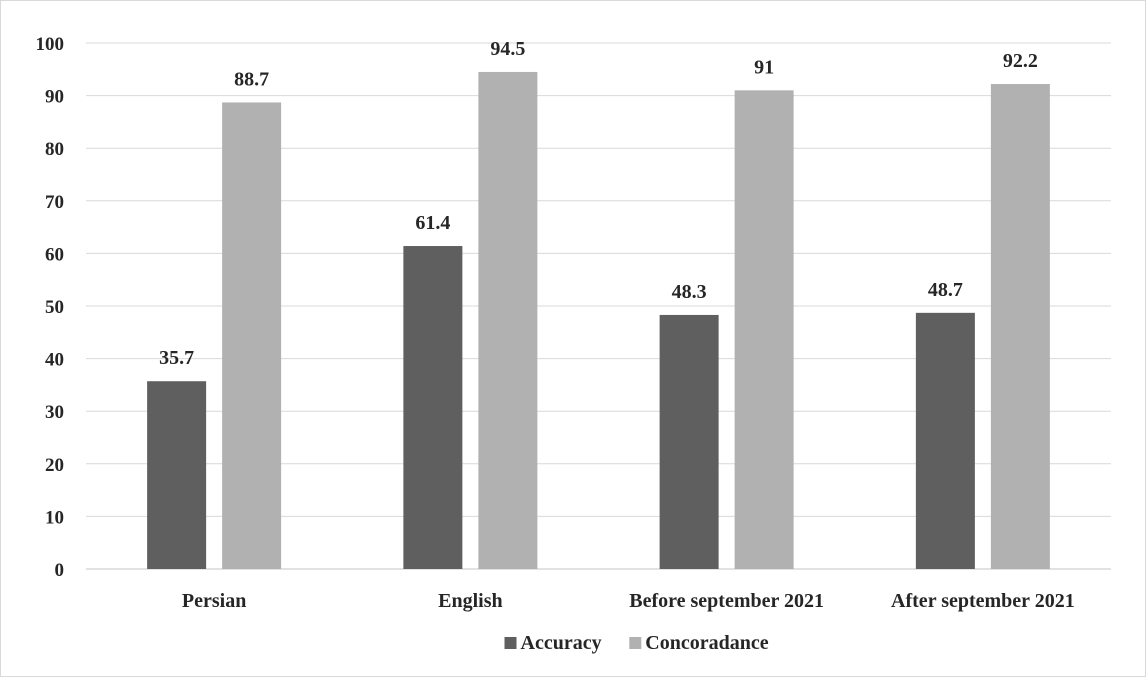 Image resolution: width=1146 pixels, height=678 pixels. I want to click on y-tick-label: 80, so click(54, 149).